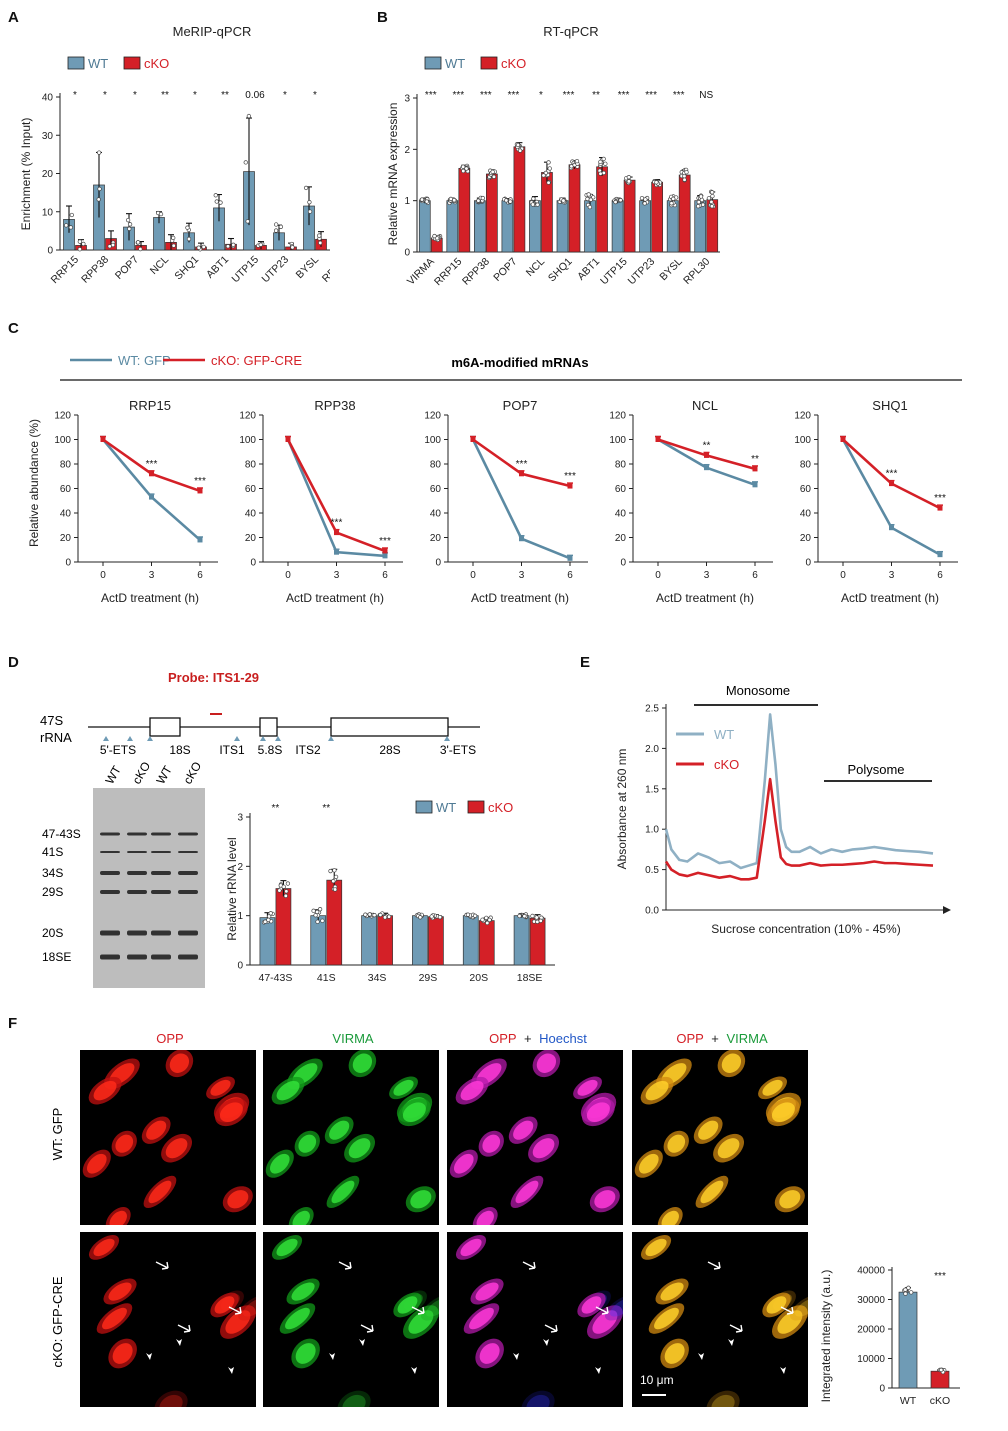  Describe the element at coordinates (213, 677) in the screenshot. I see `probe-label: Probe: ITS1-29` at that location.